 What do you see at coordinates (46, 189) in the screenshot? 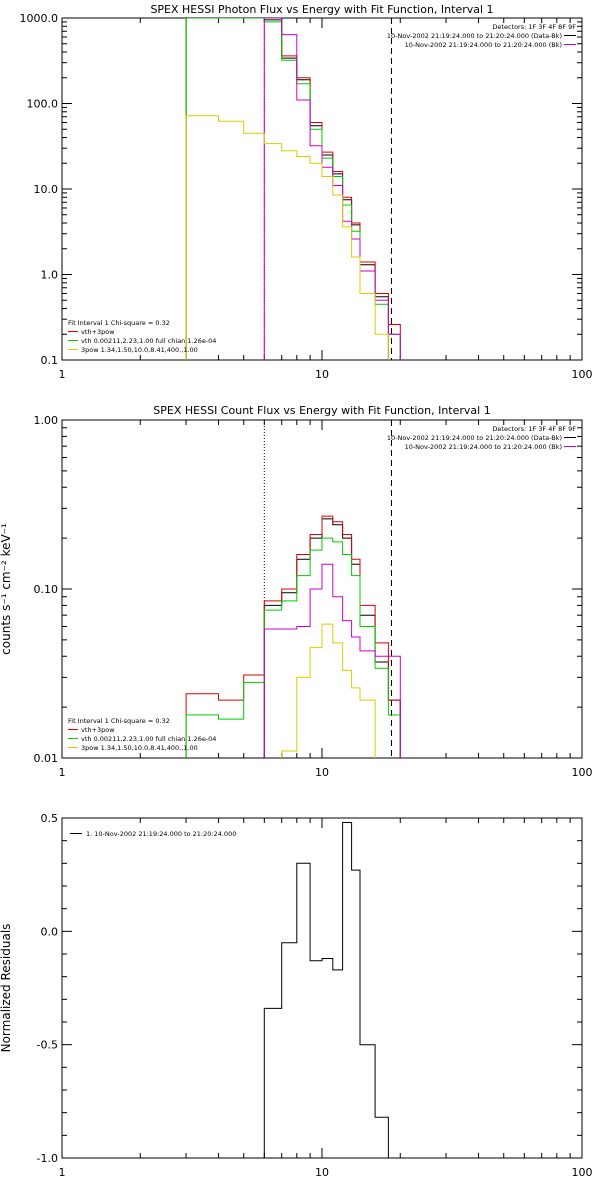
I see `y-tick-label: 10.0` at bounding box center [46, 189].